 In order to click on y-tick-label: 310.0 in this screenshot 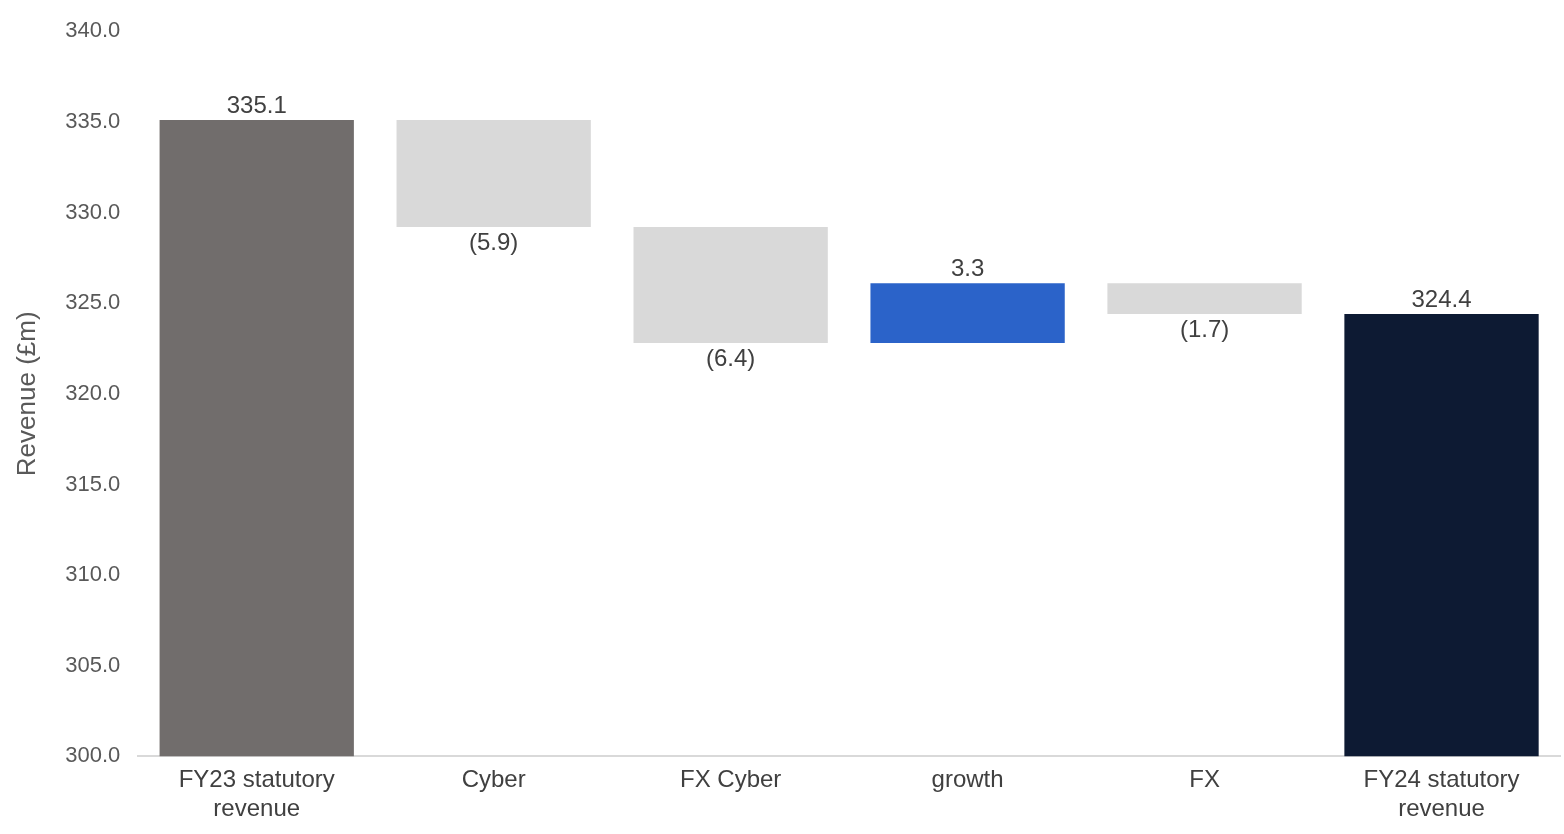, I will do `click(93, 574)`.